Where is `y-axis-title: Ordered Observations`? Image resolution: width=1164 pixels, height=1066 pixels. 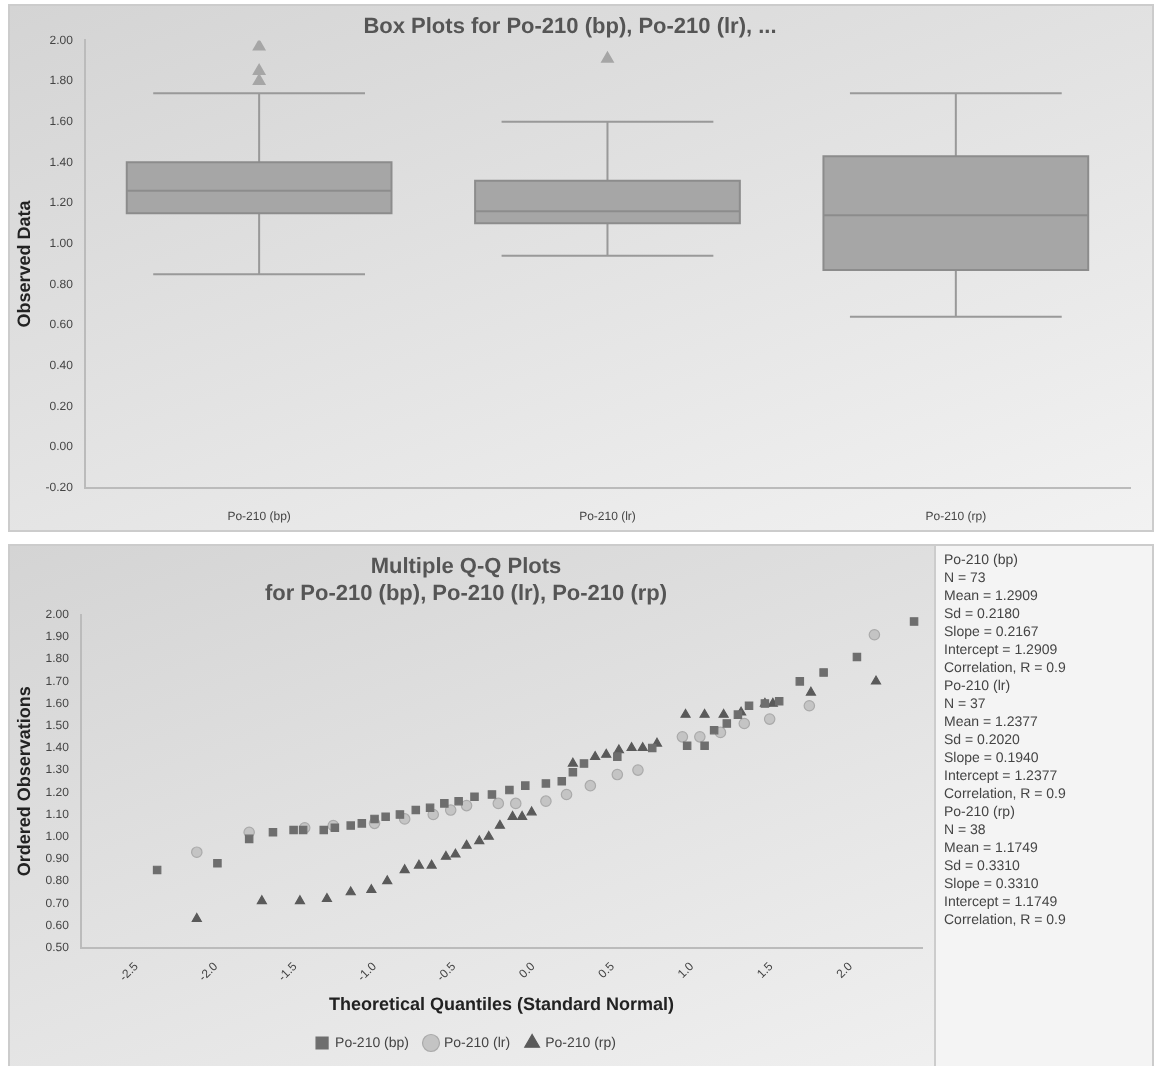
y-axis-title: Ordered Observations is located at coordinates (23, 781).